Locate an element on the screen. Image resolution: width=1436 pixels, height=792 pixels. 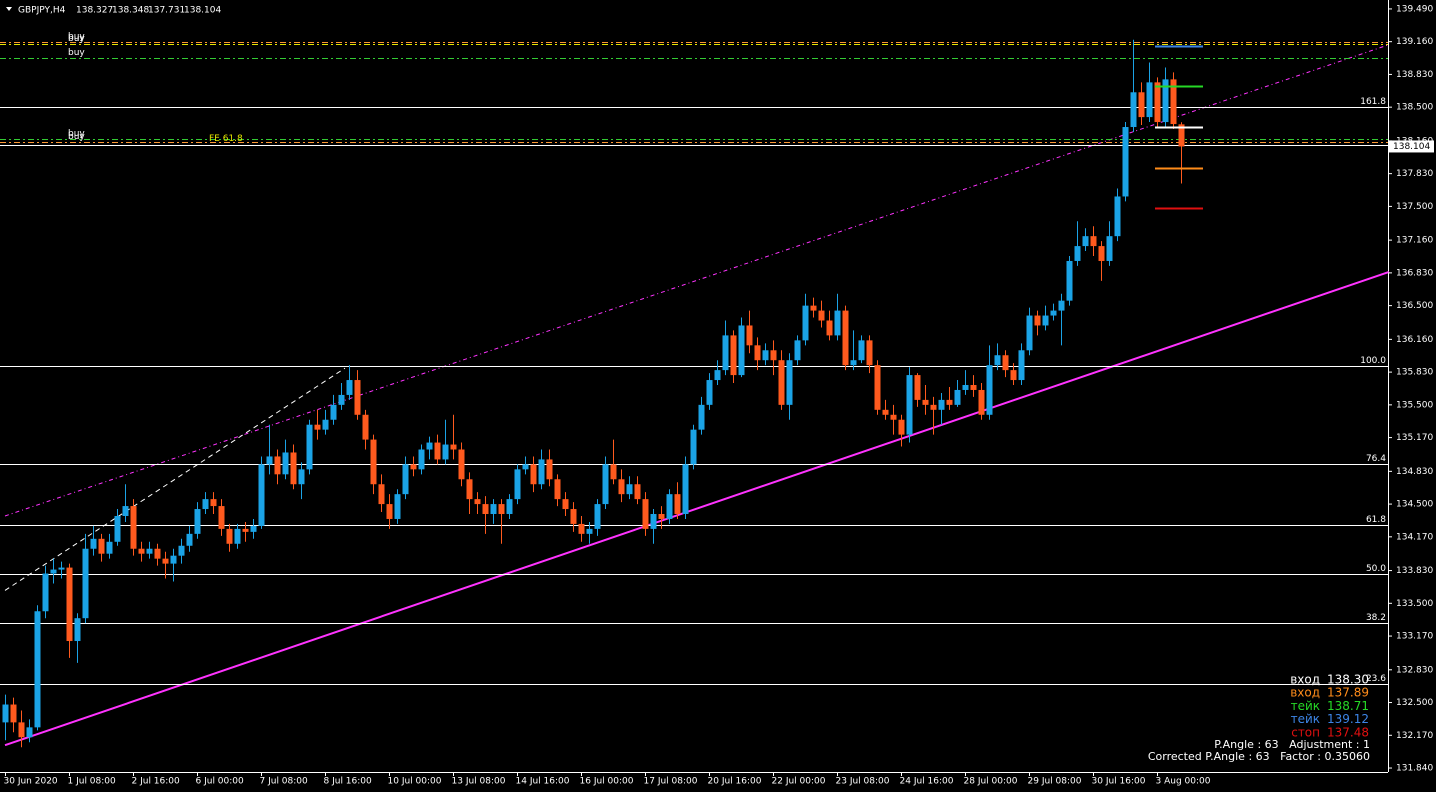
fib-label: 50.0 is located at coordinates (1376, 569).